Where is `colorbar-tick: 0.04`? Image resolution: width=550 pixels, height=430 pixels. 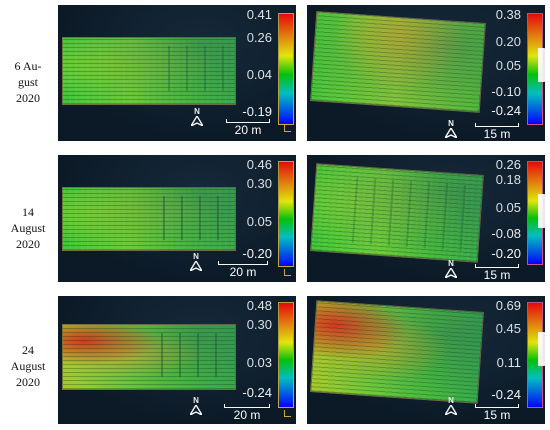 colorbar-tick: 0.04 is located at coordinates (259, 74).